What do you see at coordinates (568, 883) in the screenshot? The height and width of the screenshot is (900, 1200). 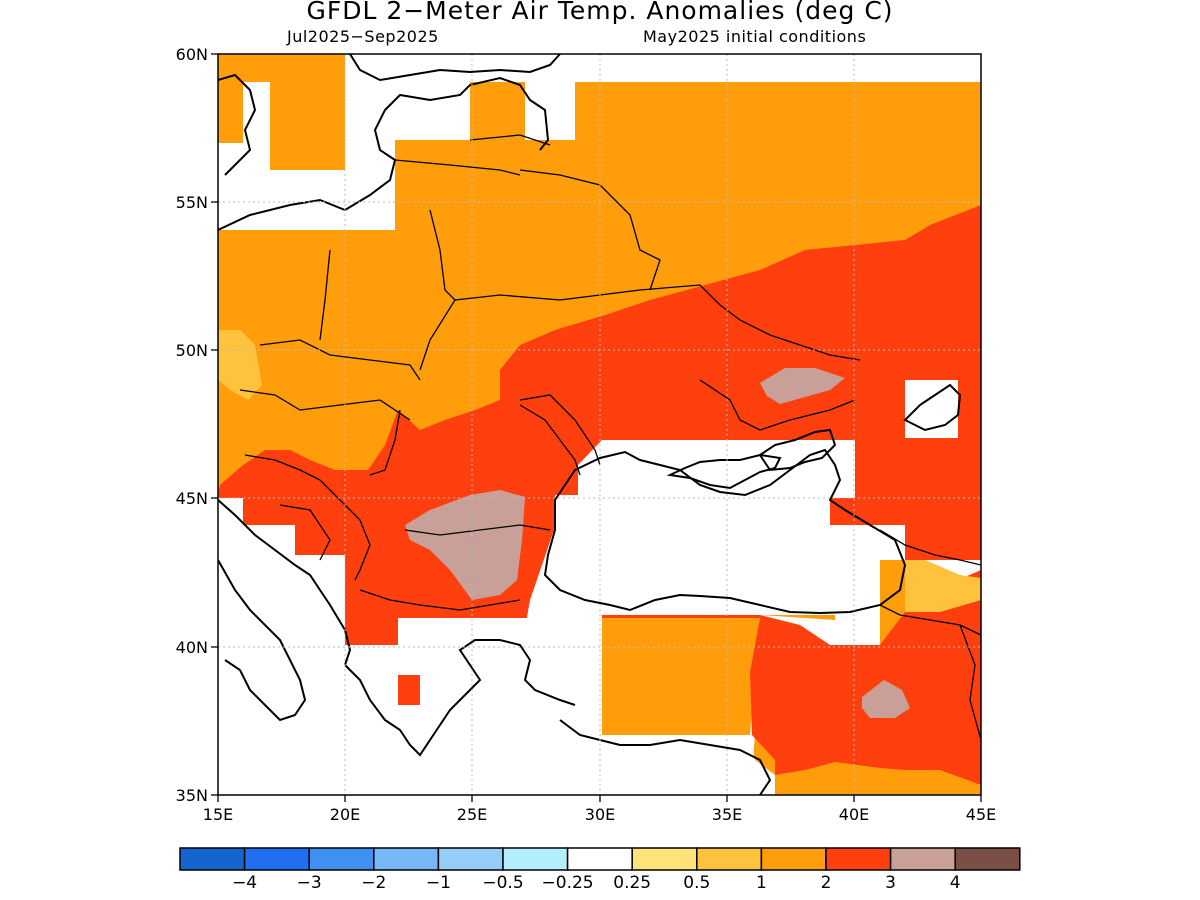 I see `colorbar-label: −0.25` at bounding box center [568, 883].